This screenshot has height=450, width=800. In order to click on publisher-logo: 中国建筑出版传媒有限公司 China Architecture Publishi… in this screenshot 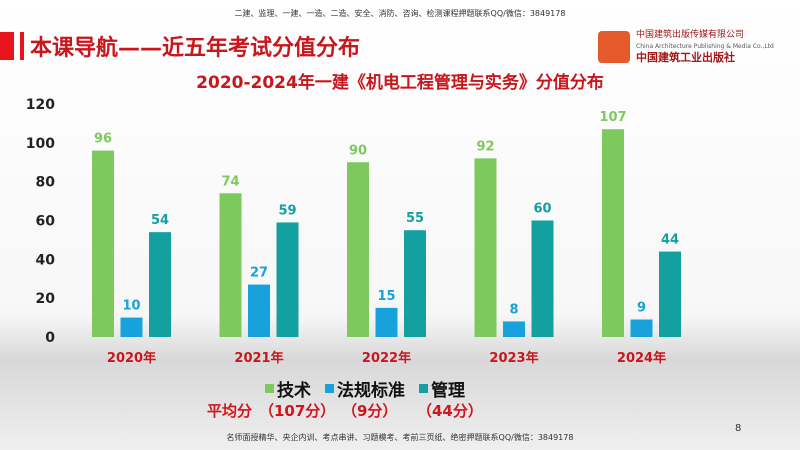, I will do `click(686, 46)`.